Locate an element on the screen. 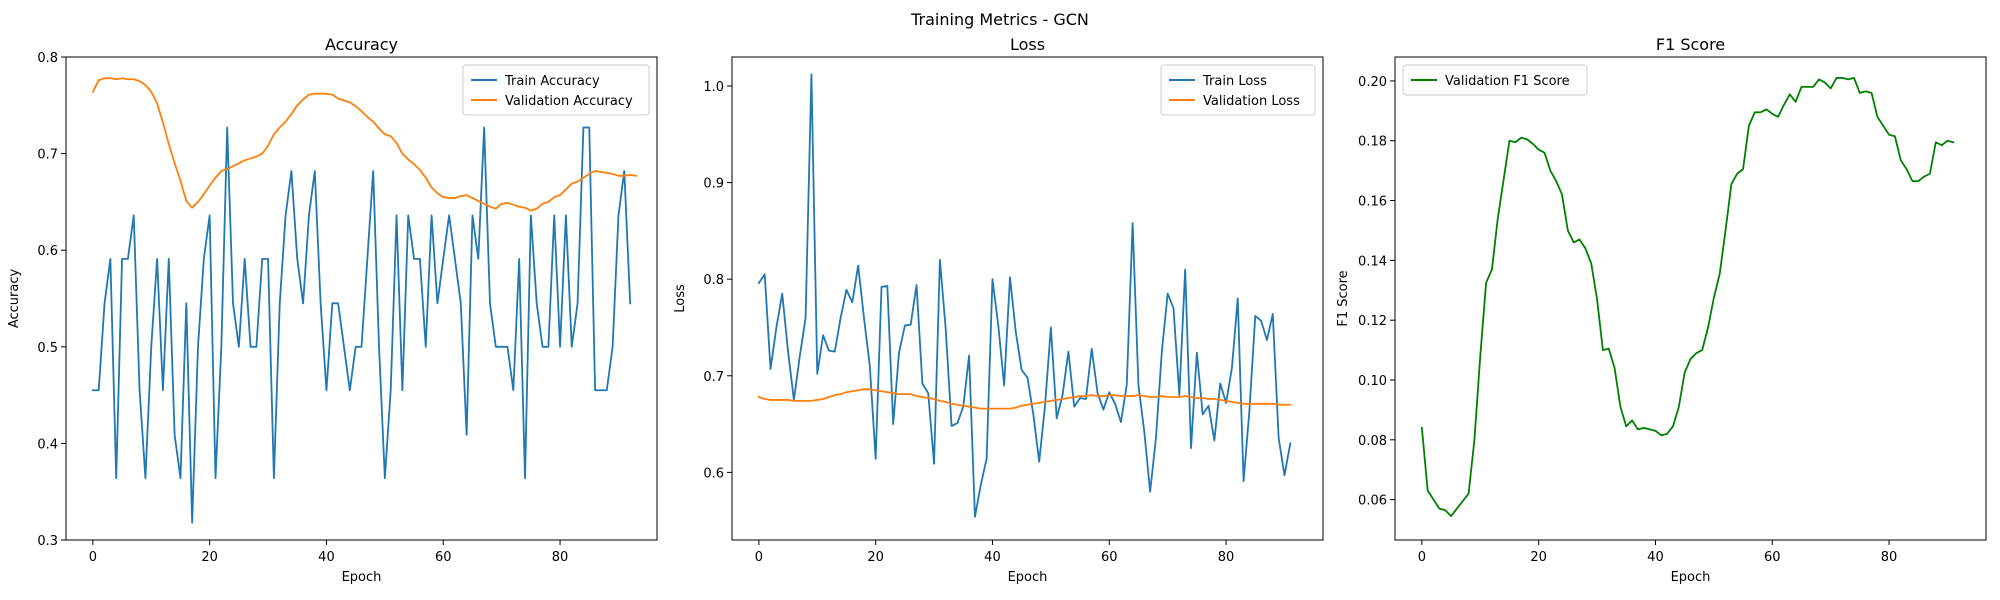  y-axis-label: Loss is located at coordinates (680, 298).